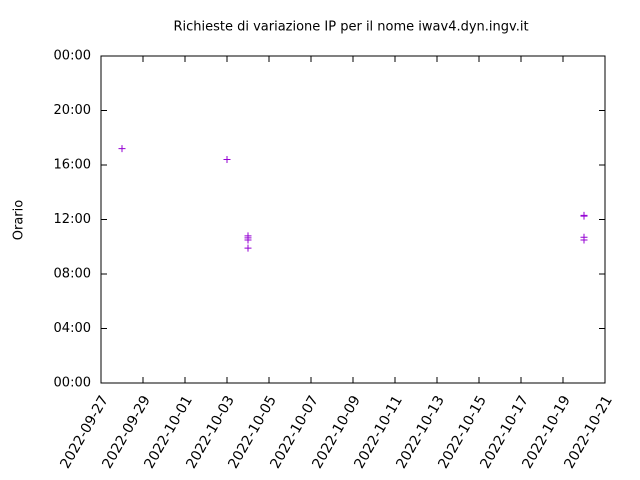 This screenshot has width=640, height=480. What do you see at coordinates (72, 328) in the screenshot?
I see `y-tick-label: 04:00` at bounding box center [72, 328].